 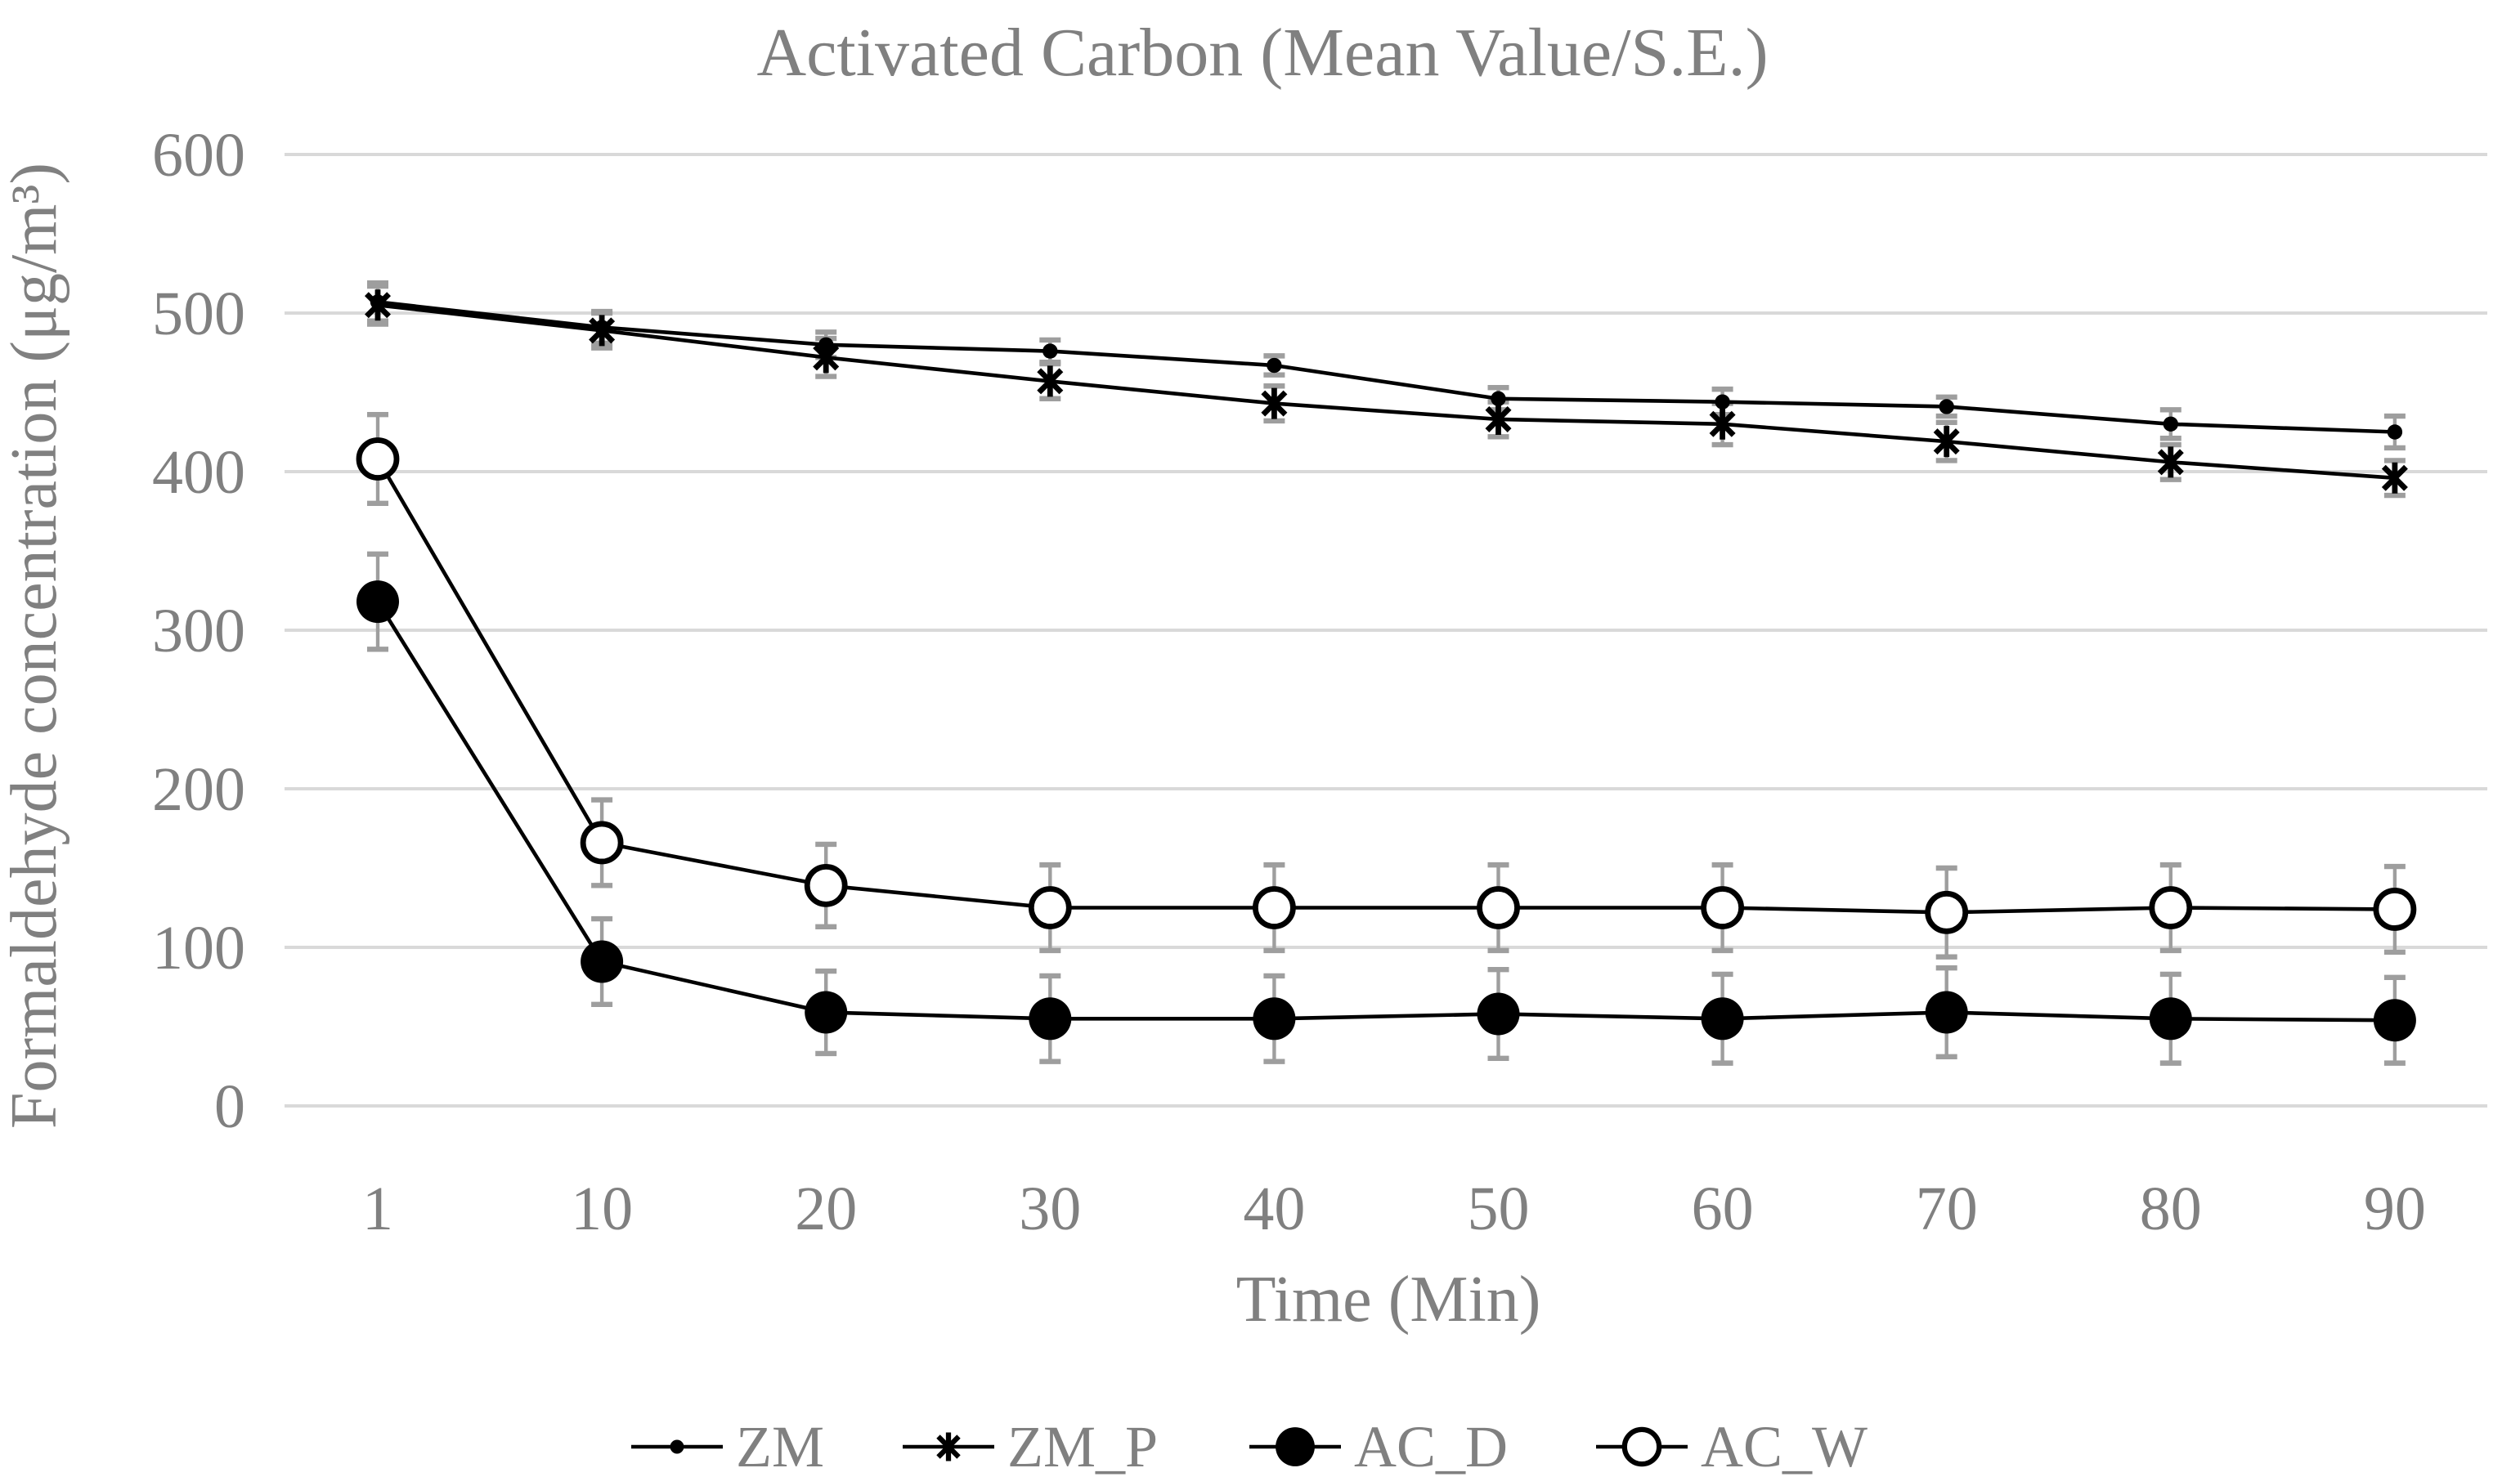 I want to click on x-tick-label: 90, so click(x=2395, y=1209).